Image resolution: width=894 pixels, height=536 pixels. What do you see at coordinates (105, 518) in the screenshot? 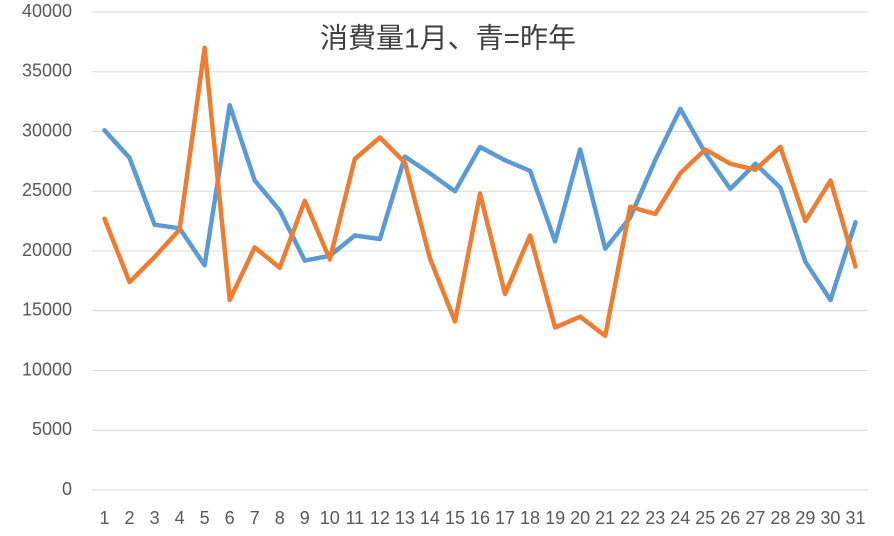
I see `x-tick-label: 1` at bounding box center [105, 518].